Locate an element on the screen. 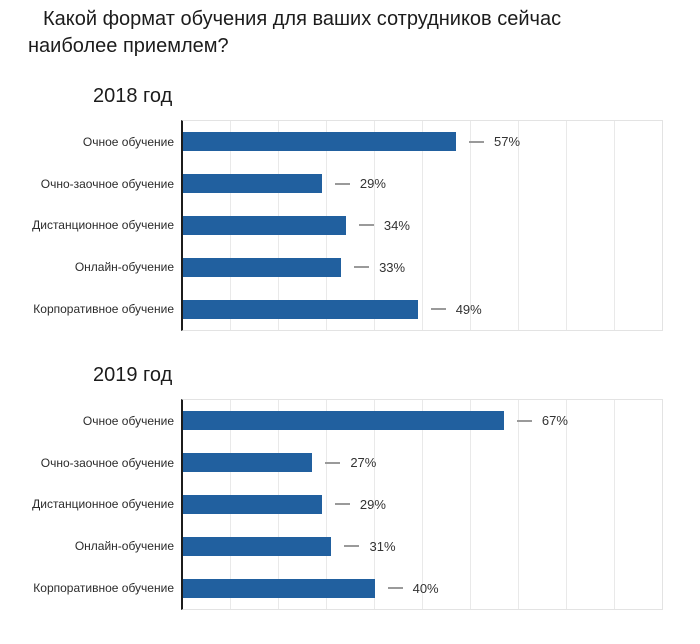 The width and height of the screenshot is (700, 644). bar-row: Очно-заочное обучение 27% is located at coordinates (351, 463).